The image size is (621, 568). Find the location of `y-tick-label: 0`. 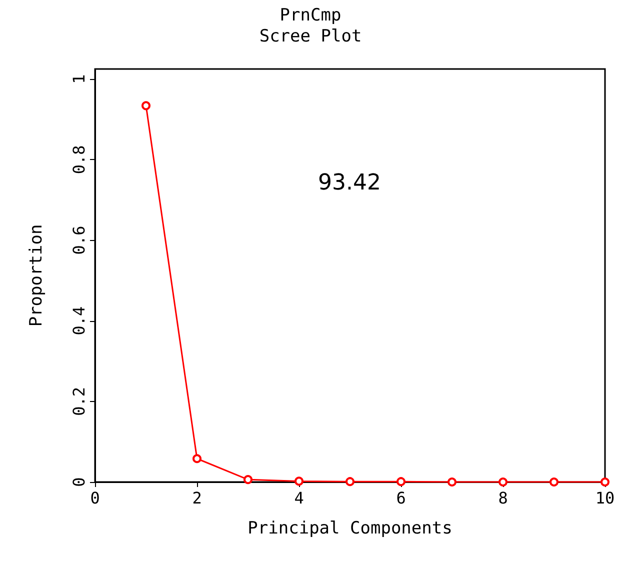

y-tick-label: 0 is located at coordinates (79, 482).